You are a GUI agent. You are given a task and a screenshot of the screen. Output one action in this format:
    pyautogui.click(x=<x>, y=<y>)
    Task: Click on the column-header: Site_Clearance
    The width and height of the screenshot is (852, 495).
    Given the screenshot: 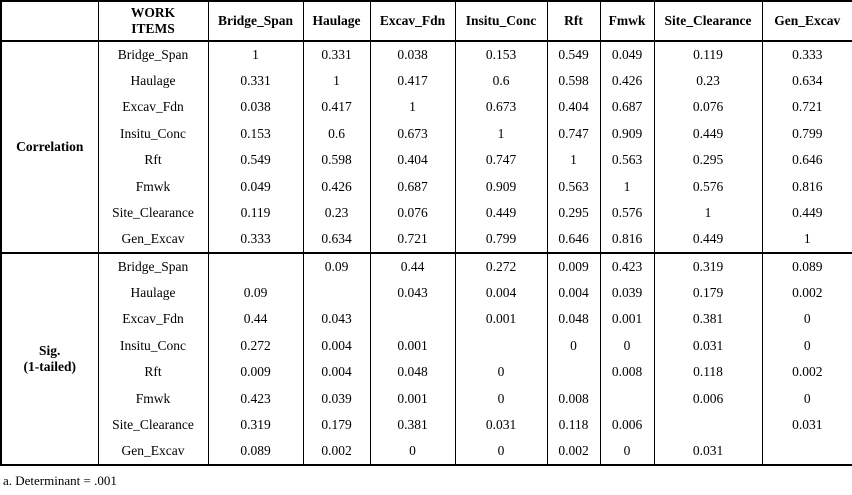 What is the action you would take?
    pyautogui.click(x=708, y=21)
    